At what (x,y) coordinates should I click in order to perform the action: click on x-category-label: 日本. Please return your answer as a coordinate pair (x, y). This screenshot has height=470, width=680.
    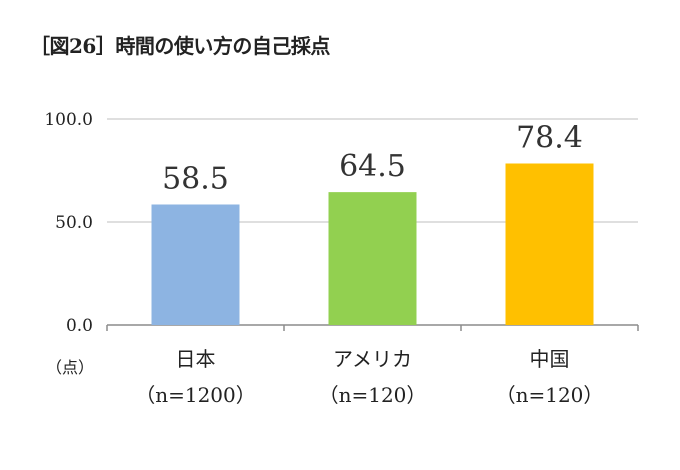
    Looking at the image, I should click on (196, 359).